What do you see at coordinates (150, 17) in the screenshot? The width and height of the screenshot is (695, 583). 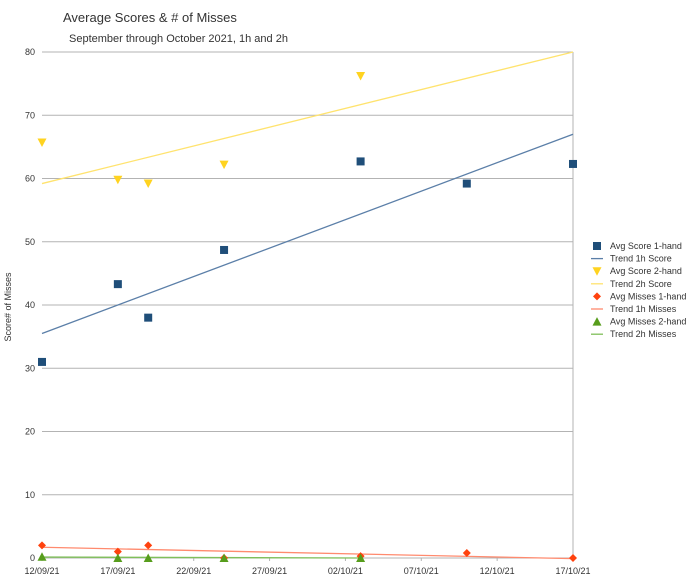 I see `chart-title: Average Scores & # of Misses` at bounding box center [150, 17].